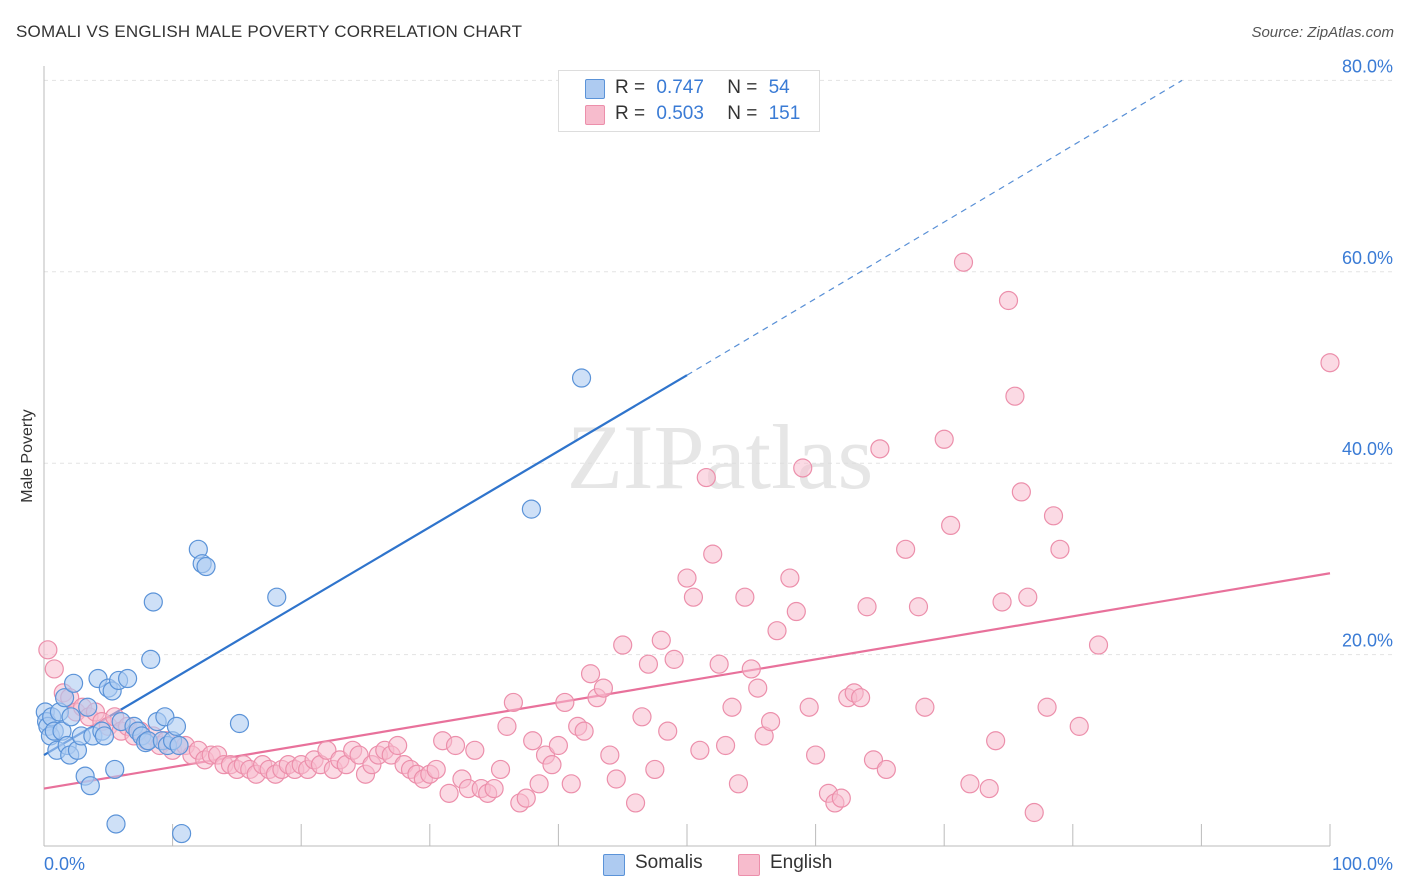  What do you see at coordinates (1322, 32) in the screenshot?
I see `source-label: Source: ZipAtlas.com` at bounding box center [1322, 32].